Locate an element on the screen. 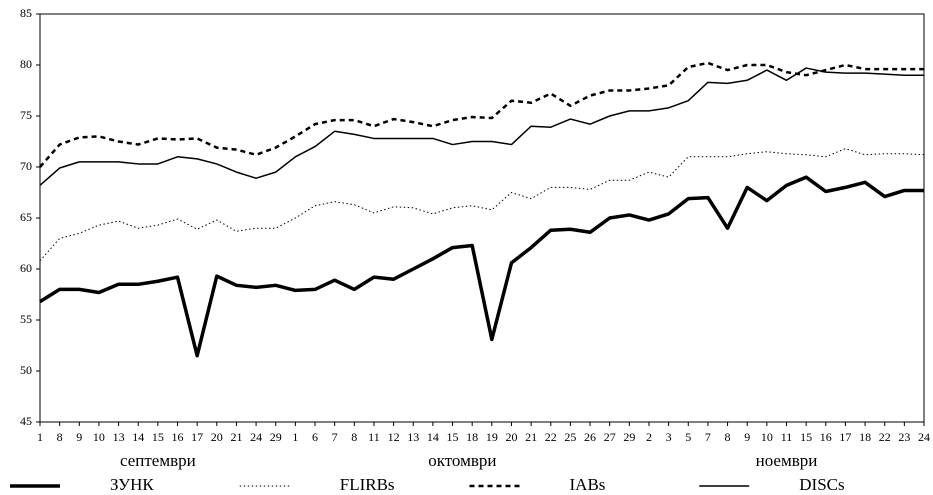  x-tick-label: 26 is located at coordinates (590, 437).